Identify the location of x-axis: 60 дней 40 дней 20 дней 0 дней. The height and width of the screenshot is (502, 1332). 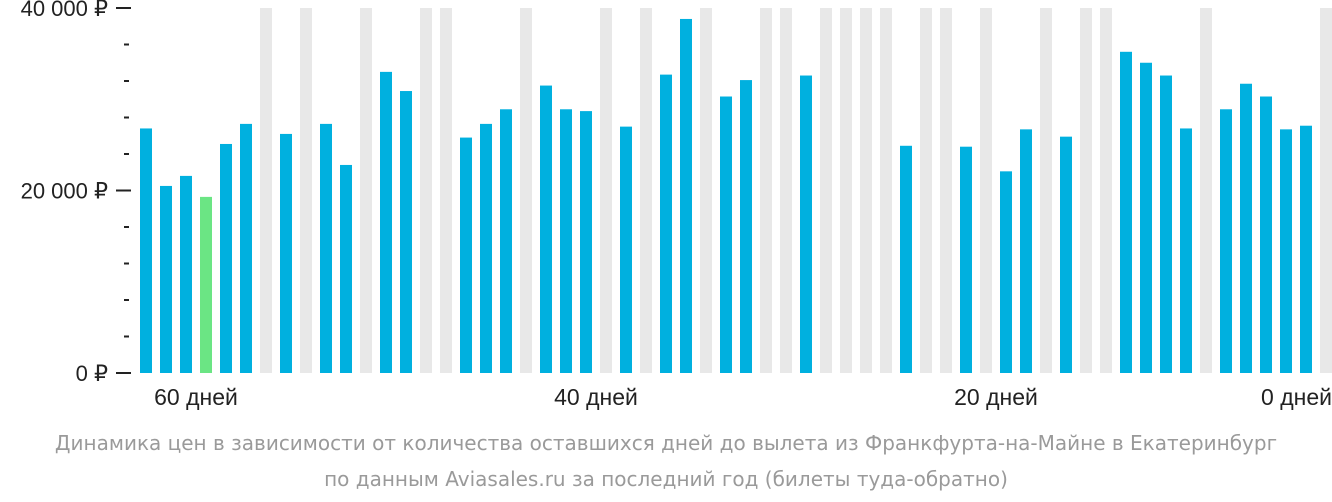
(743, 397).